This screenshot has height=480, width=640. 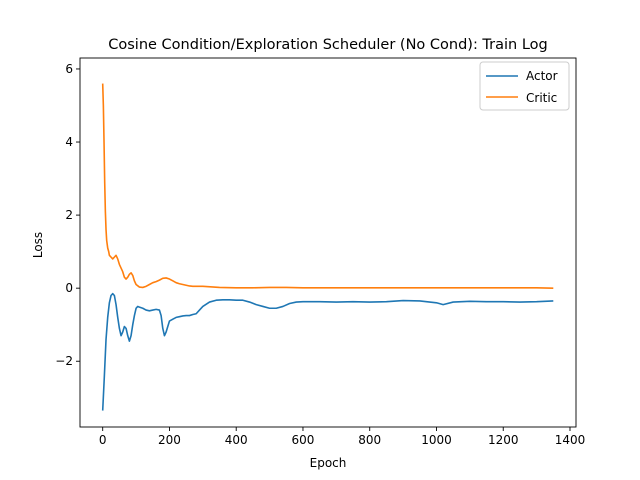 I want to click on y-tick-label: 4, so click(x=69, y=142).